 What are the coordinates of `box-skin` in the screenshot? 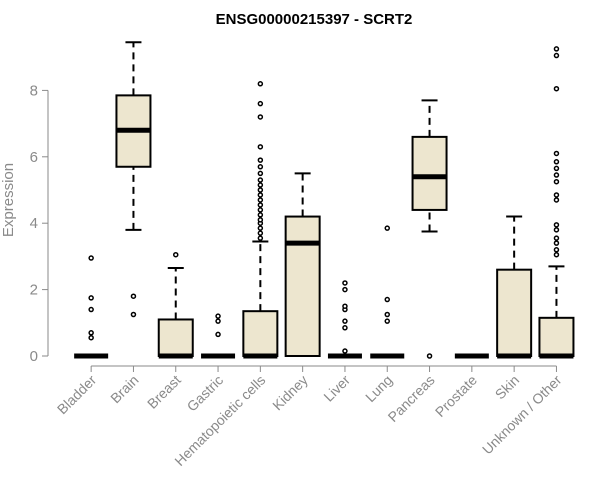 It's located at (514, 287).